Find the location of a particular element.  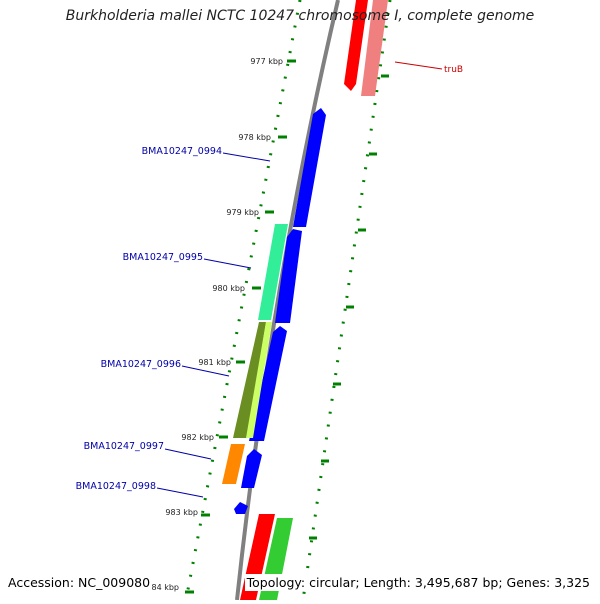

scale-label: 981 kbp is located at coordinates (214, 362).